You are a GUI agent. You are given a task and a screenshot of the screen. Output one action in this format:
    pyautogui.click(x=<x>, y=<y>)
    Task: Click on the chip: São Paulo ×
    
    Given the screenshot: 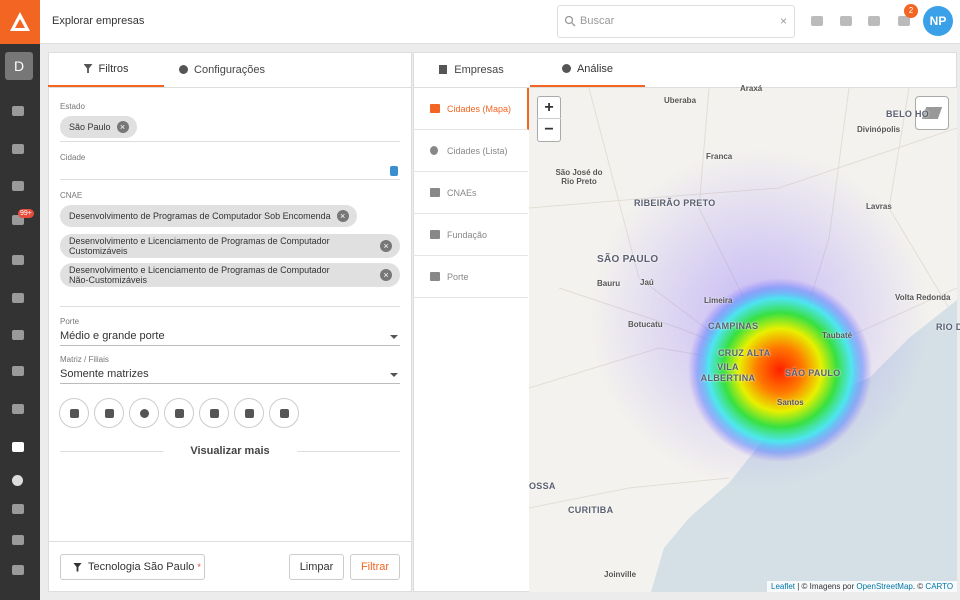 What is the action you would take?
    pyautogui.click(x=98, y=127)
    